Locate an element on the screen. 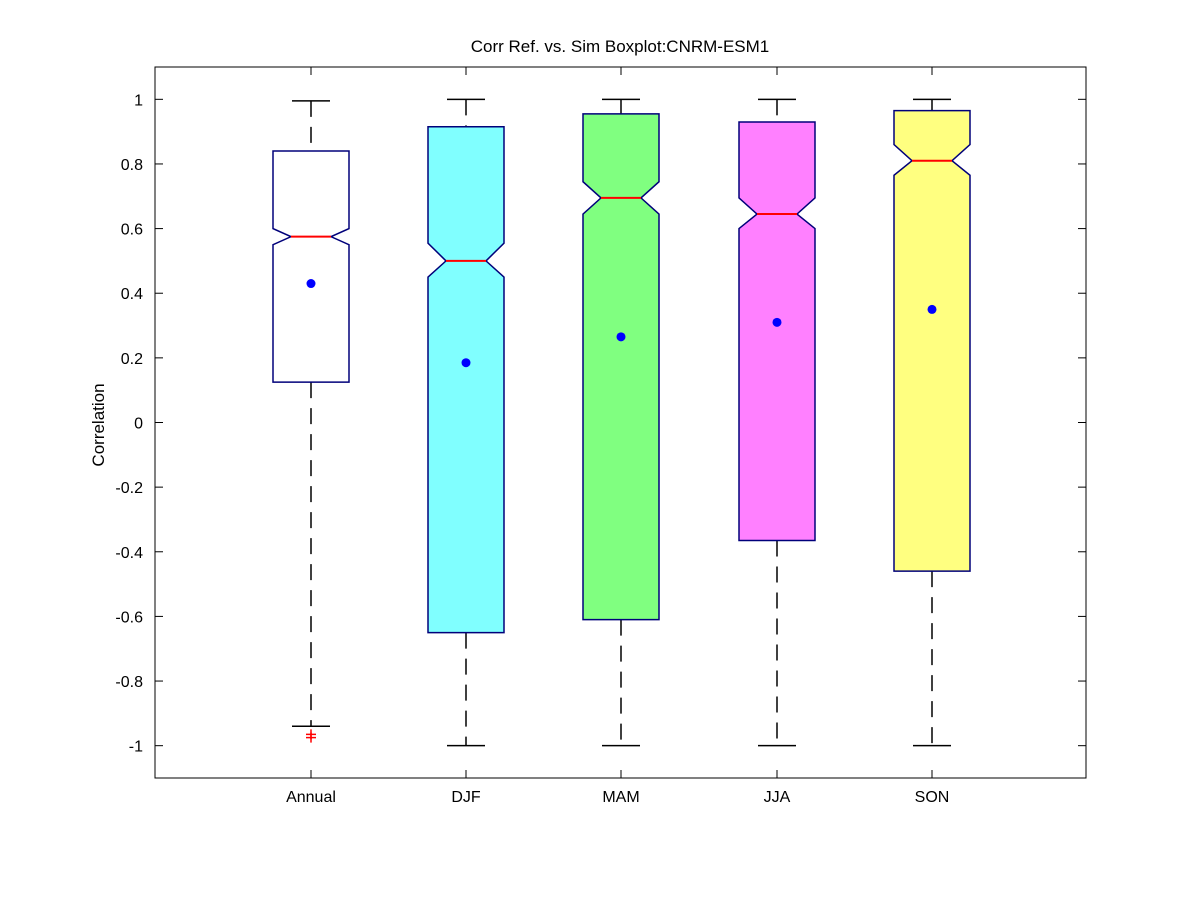 Image resolution: width=1200 pixels, height=901 pixels. x-tick-label: JJA is located at coordinates (777, 797).